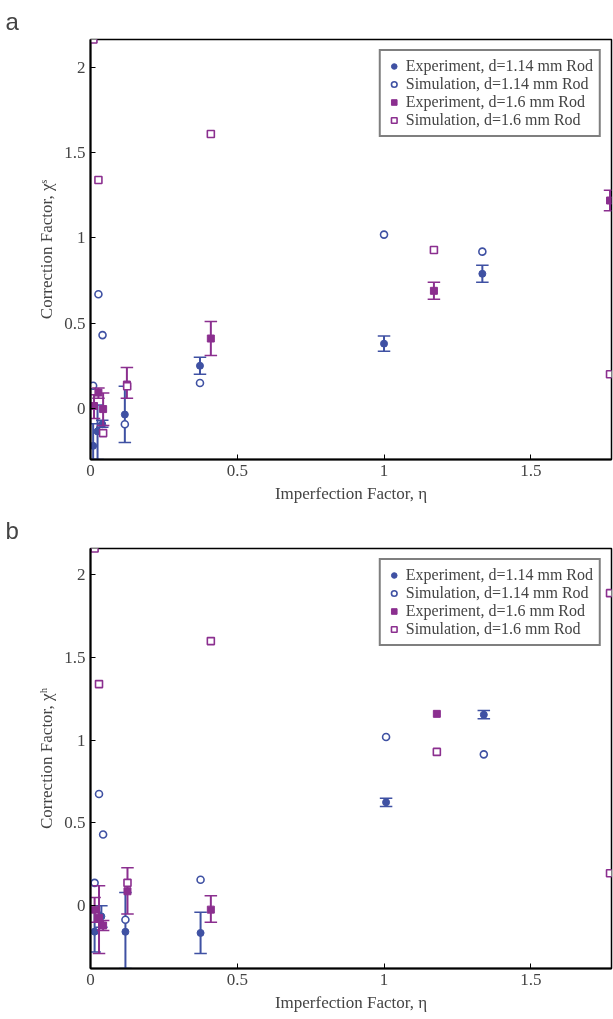 The image size is (613, 1019). What do you see at coordinates (47, 249) in the screenshot?
I see `y-axis-title: Correction Factor, χˢ` at bounding box center [47, 249].